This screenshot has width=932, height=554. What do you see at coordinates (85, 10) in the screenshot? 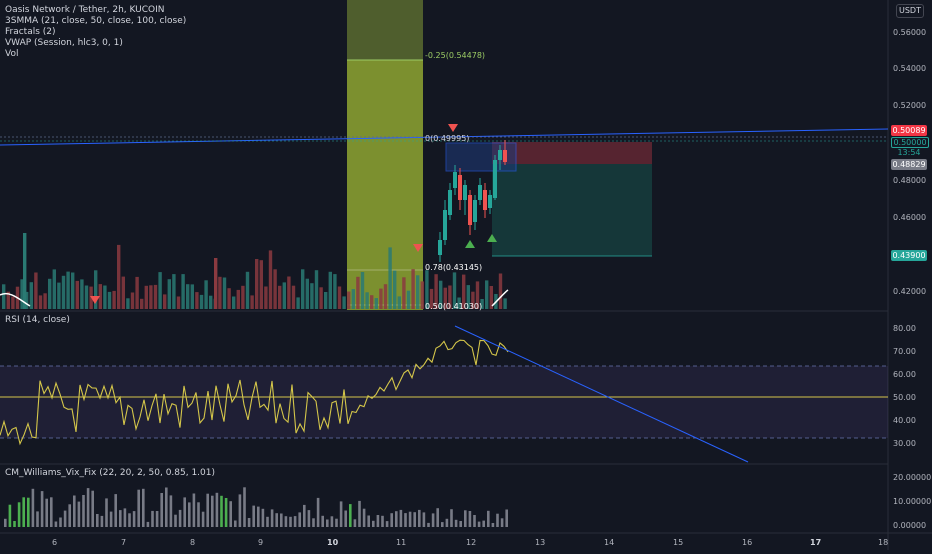
I see `symbol-title: Oasis Network / Tether, 2h, KUCOIN` at bounding box center [85, 10].